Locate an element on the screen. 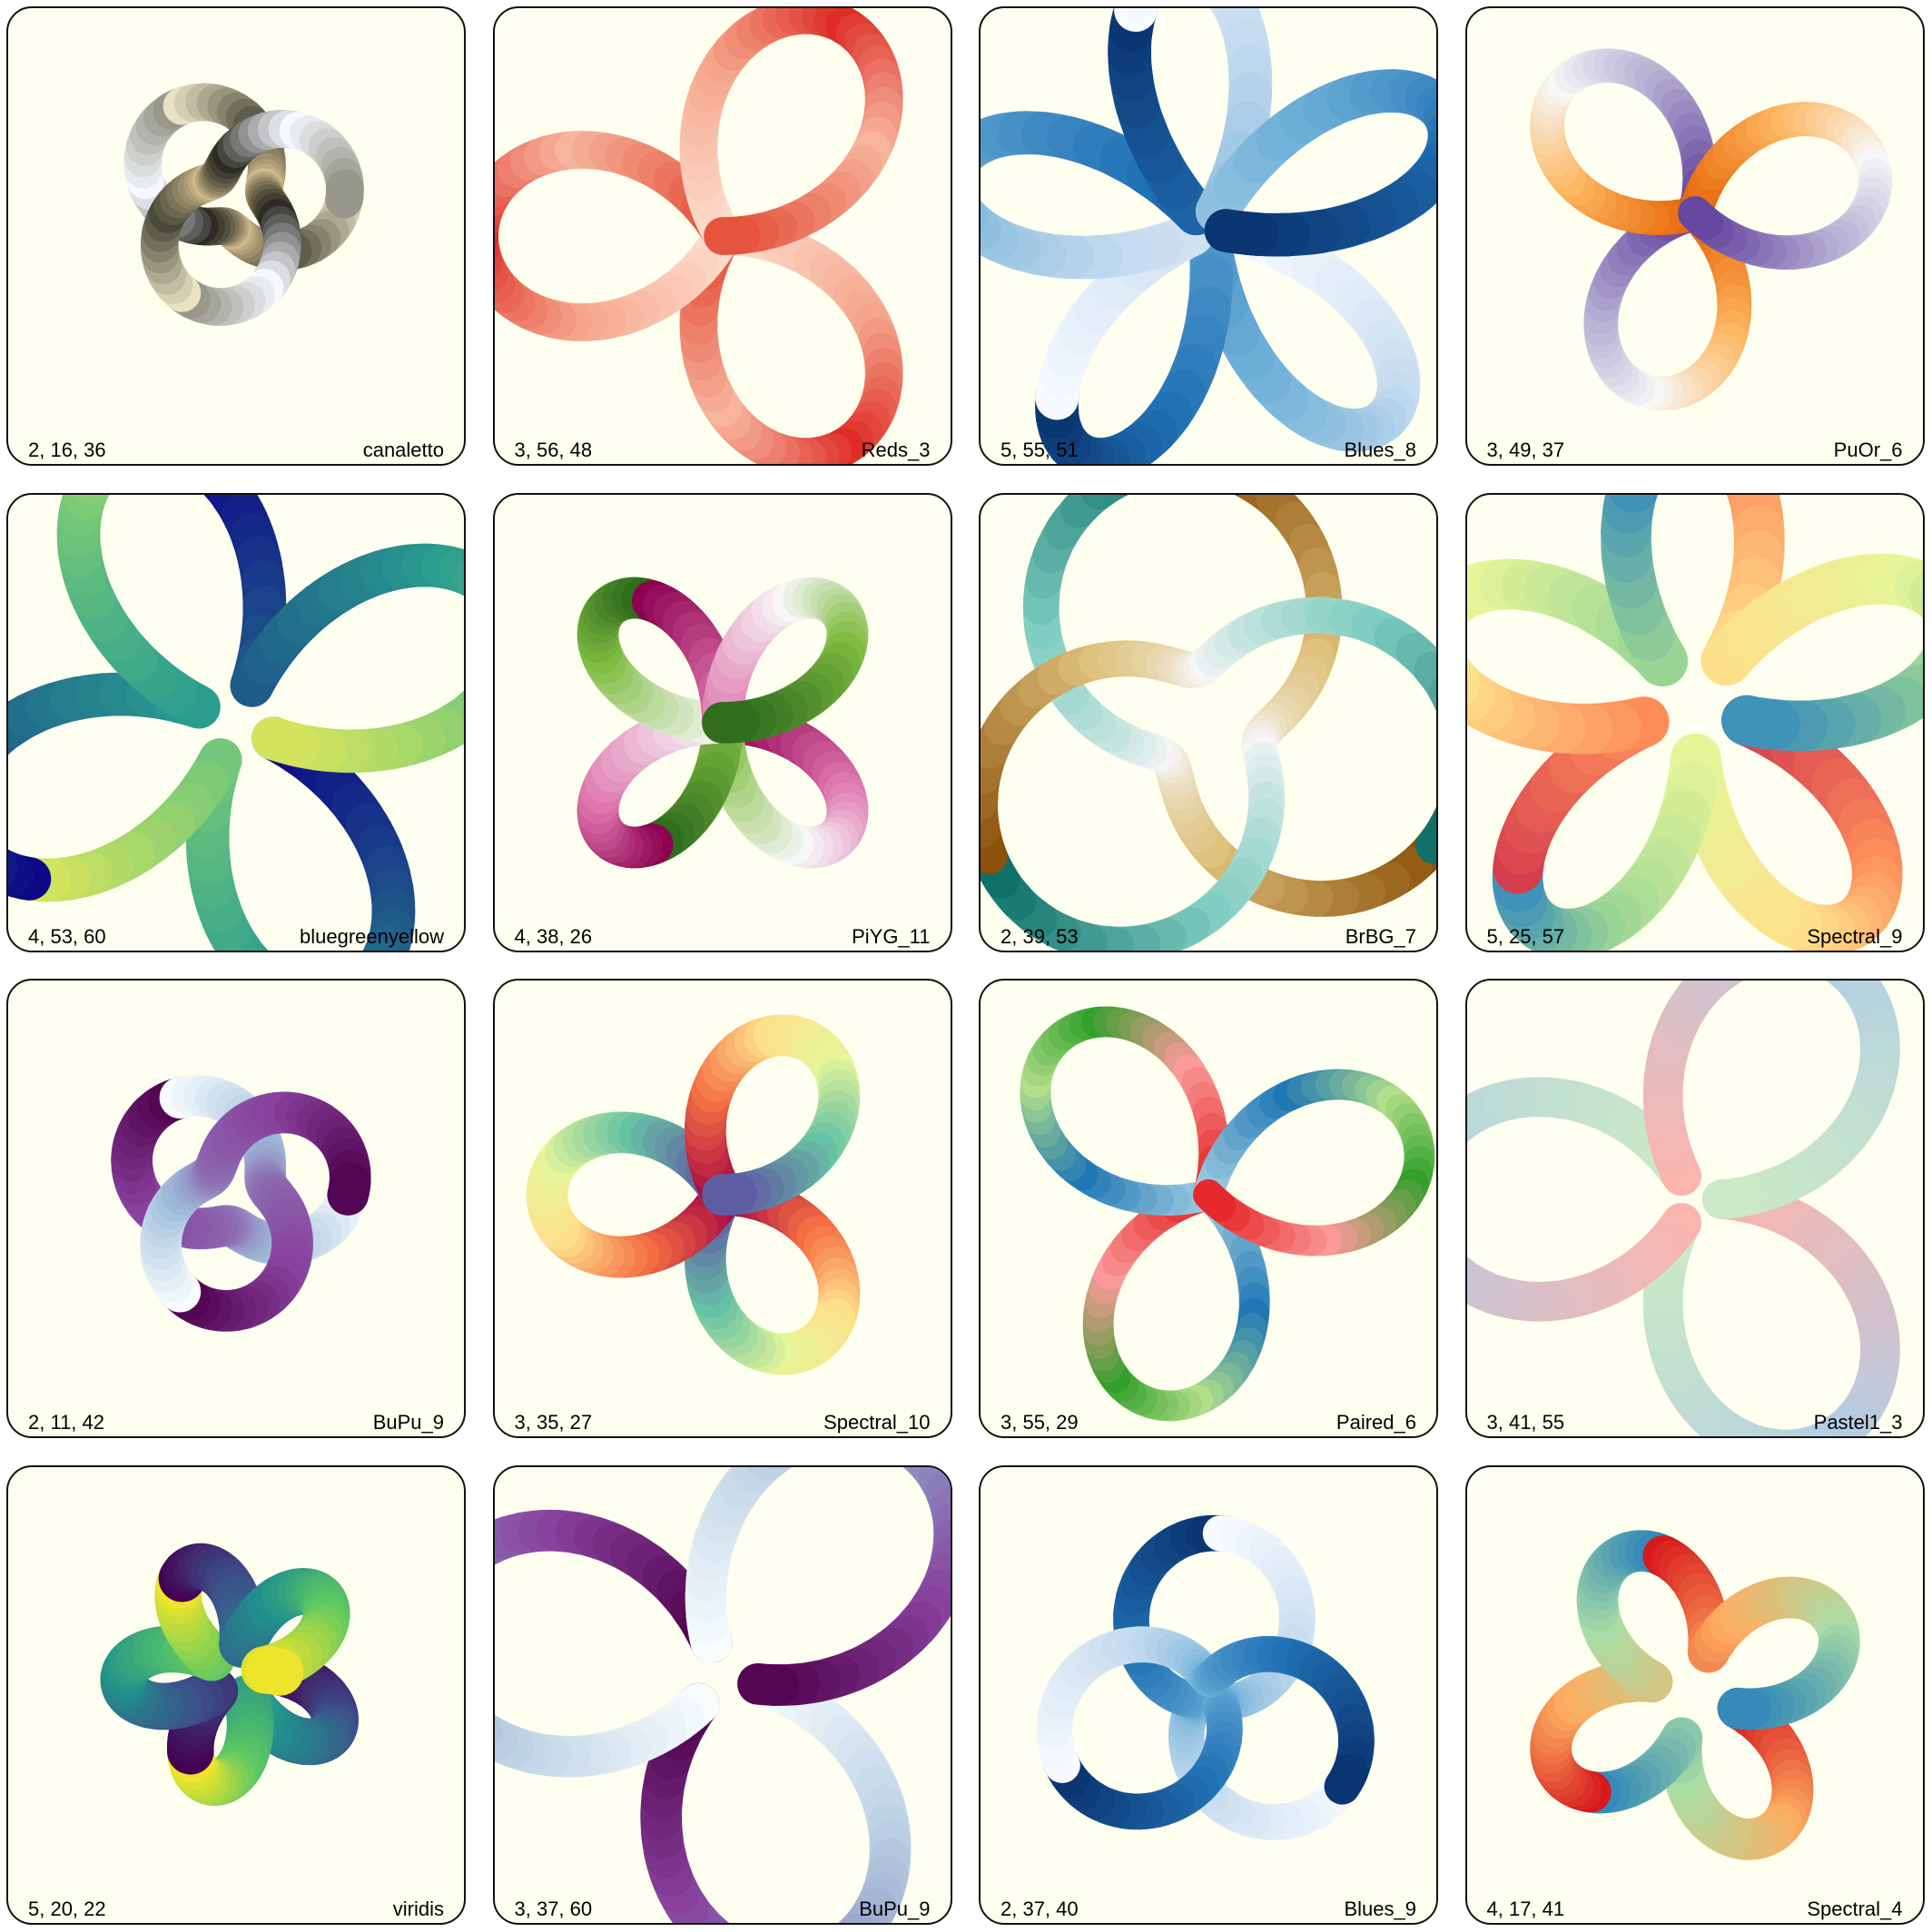  tile-params-label: 2, 16, 36 is located at coordinates (67, 450).